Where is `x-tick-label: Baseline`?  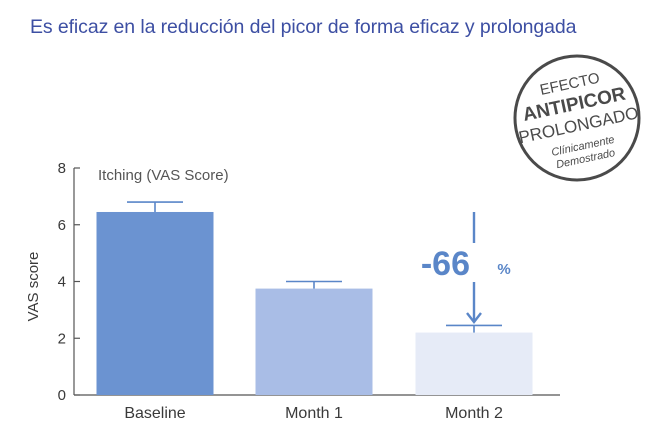
x-tick-label: Baseline is located at coordinates (154, 413).